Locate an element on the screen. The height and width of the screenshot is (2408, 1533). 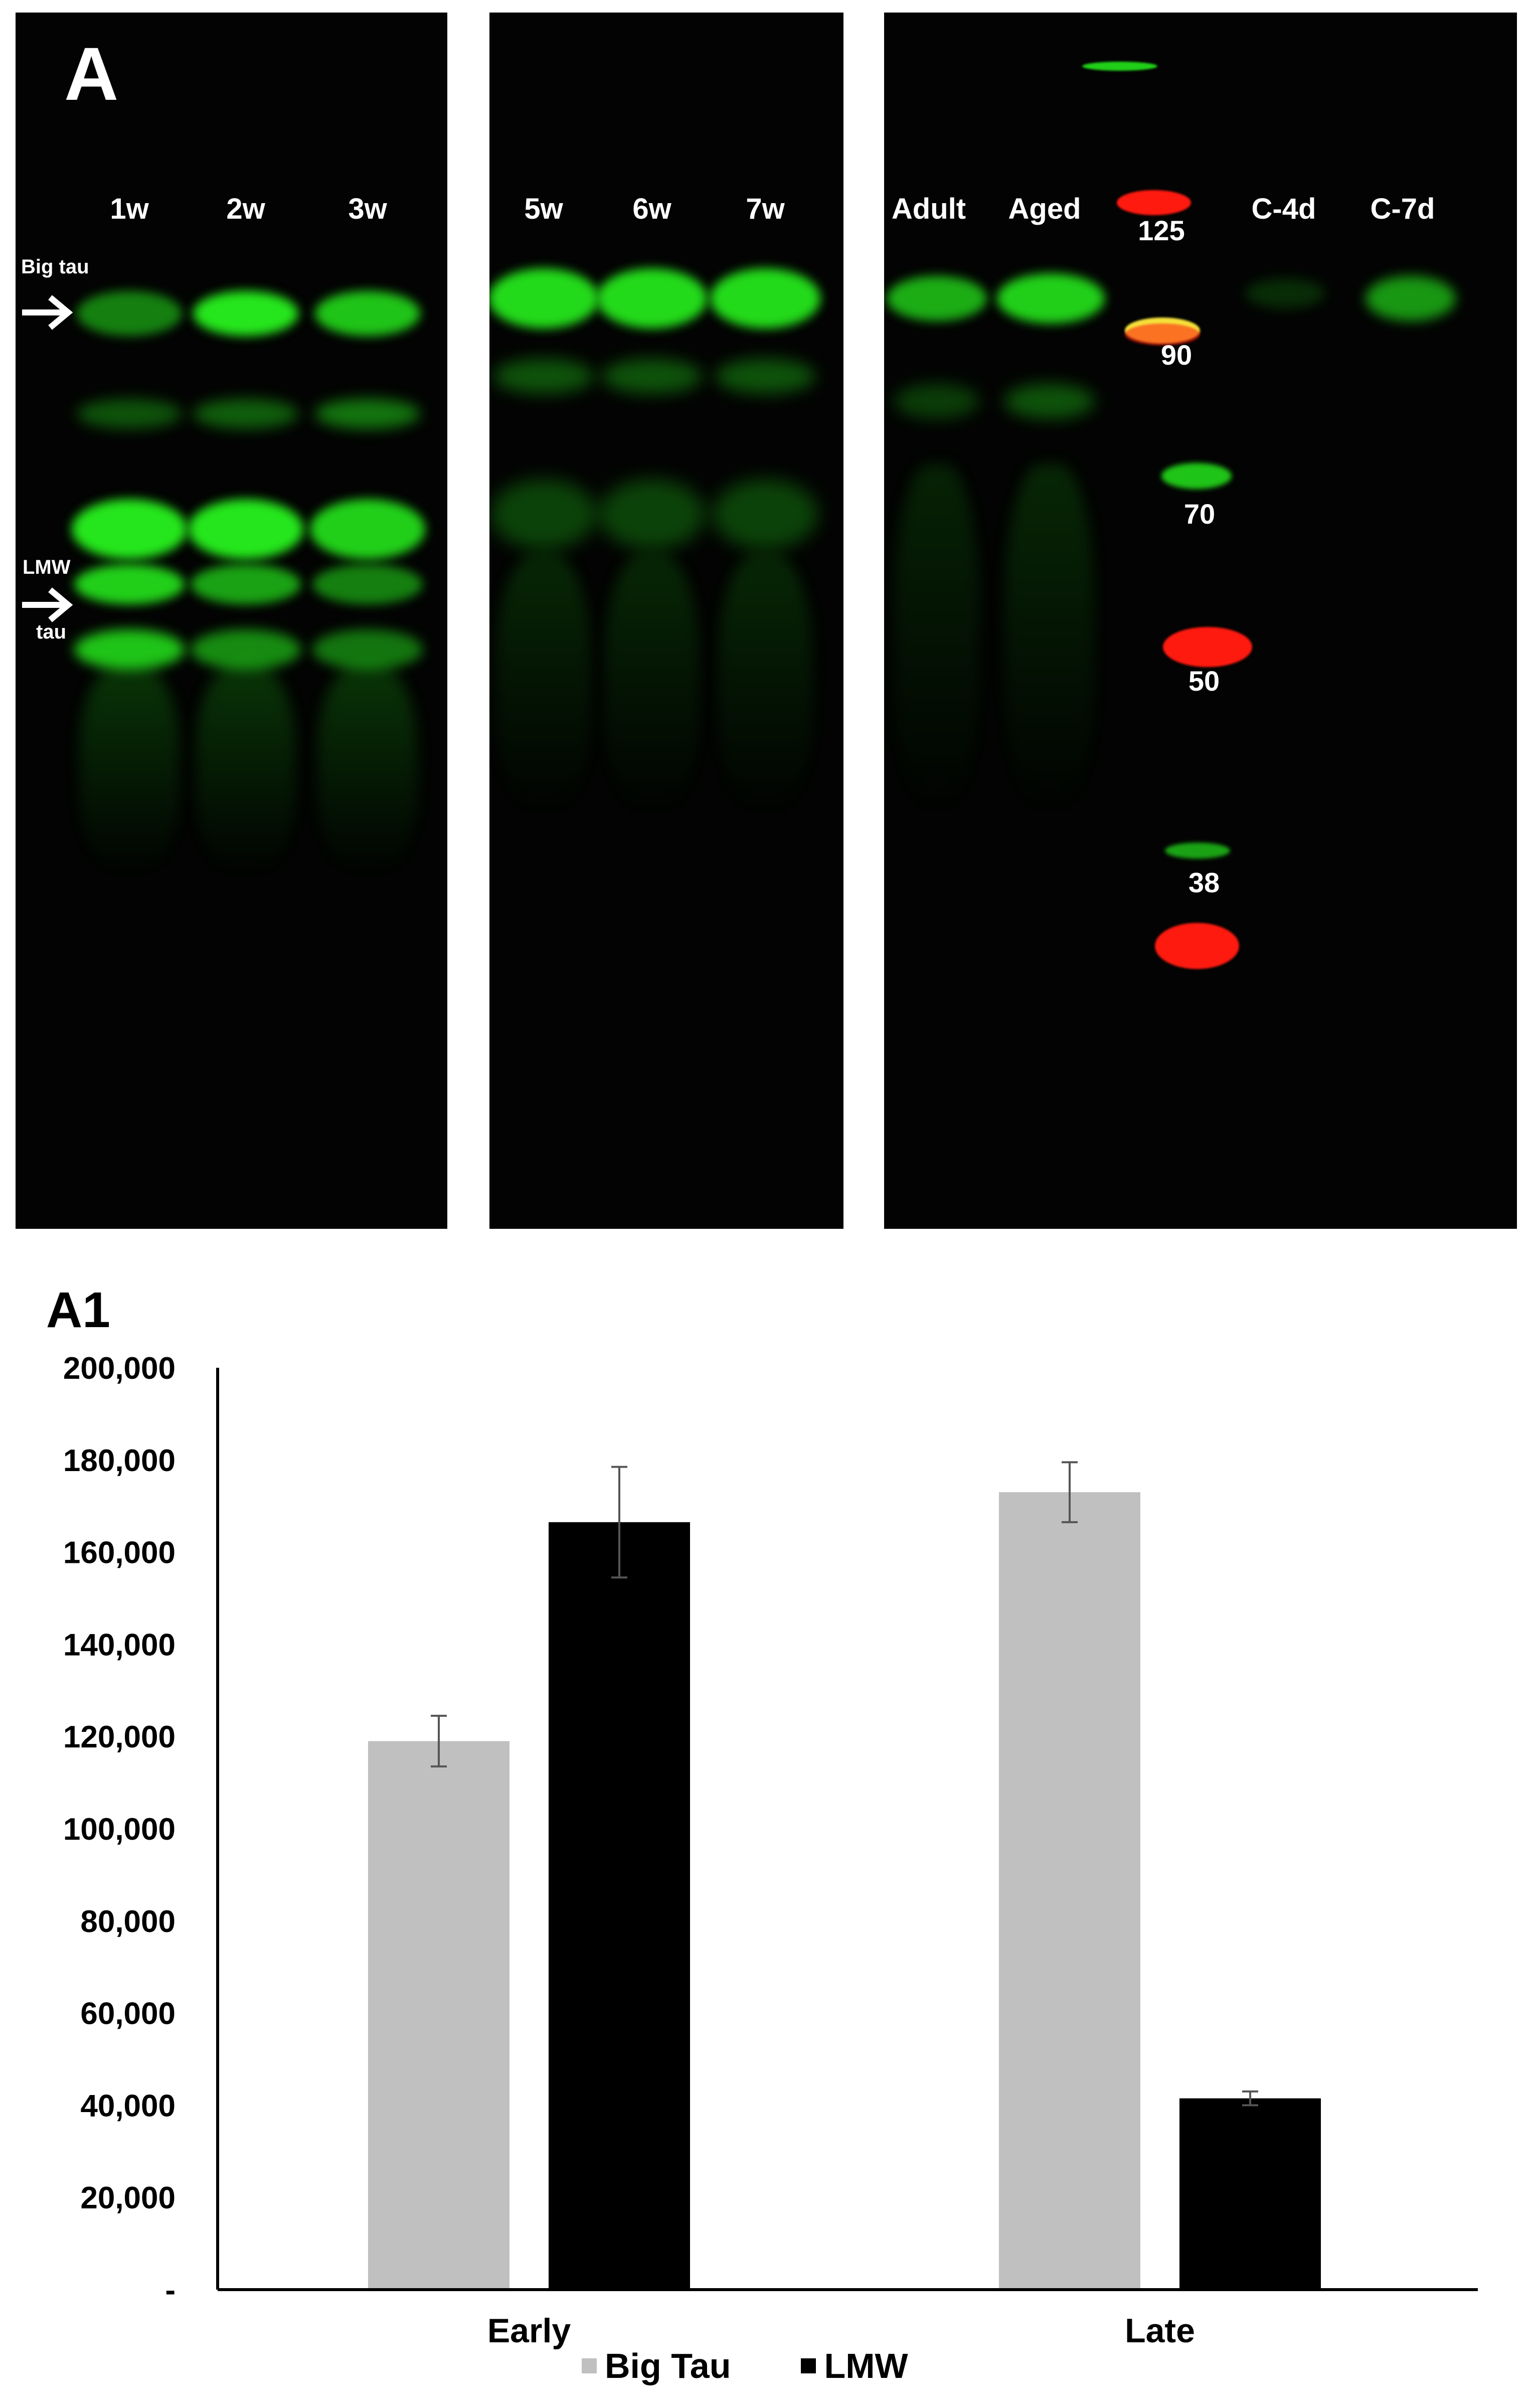
marker-label-125: 125 is located at coordinates (1161, 230).